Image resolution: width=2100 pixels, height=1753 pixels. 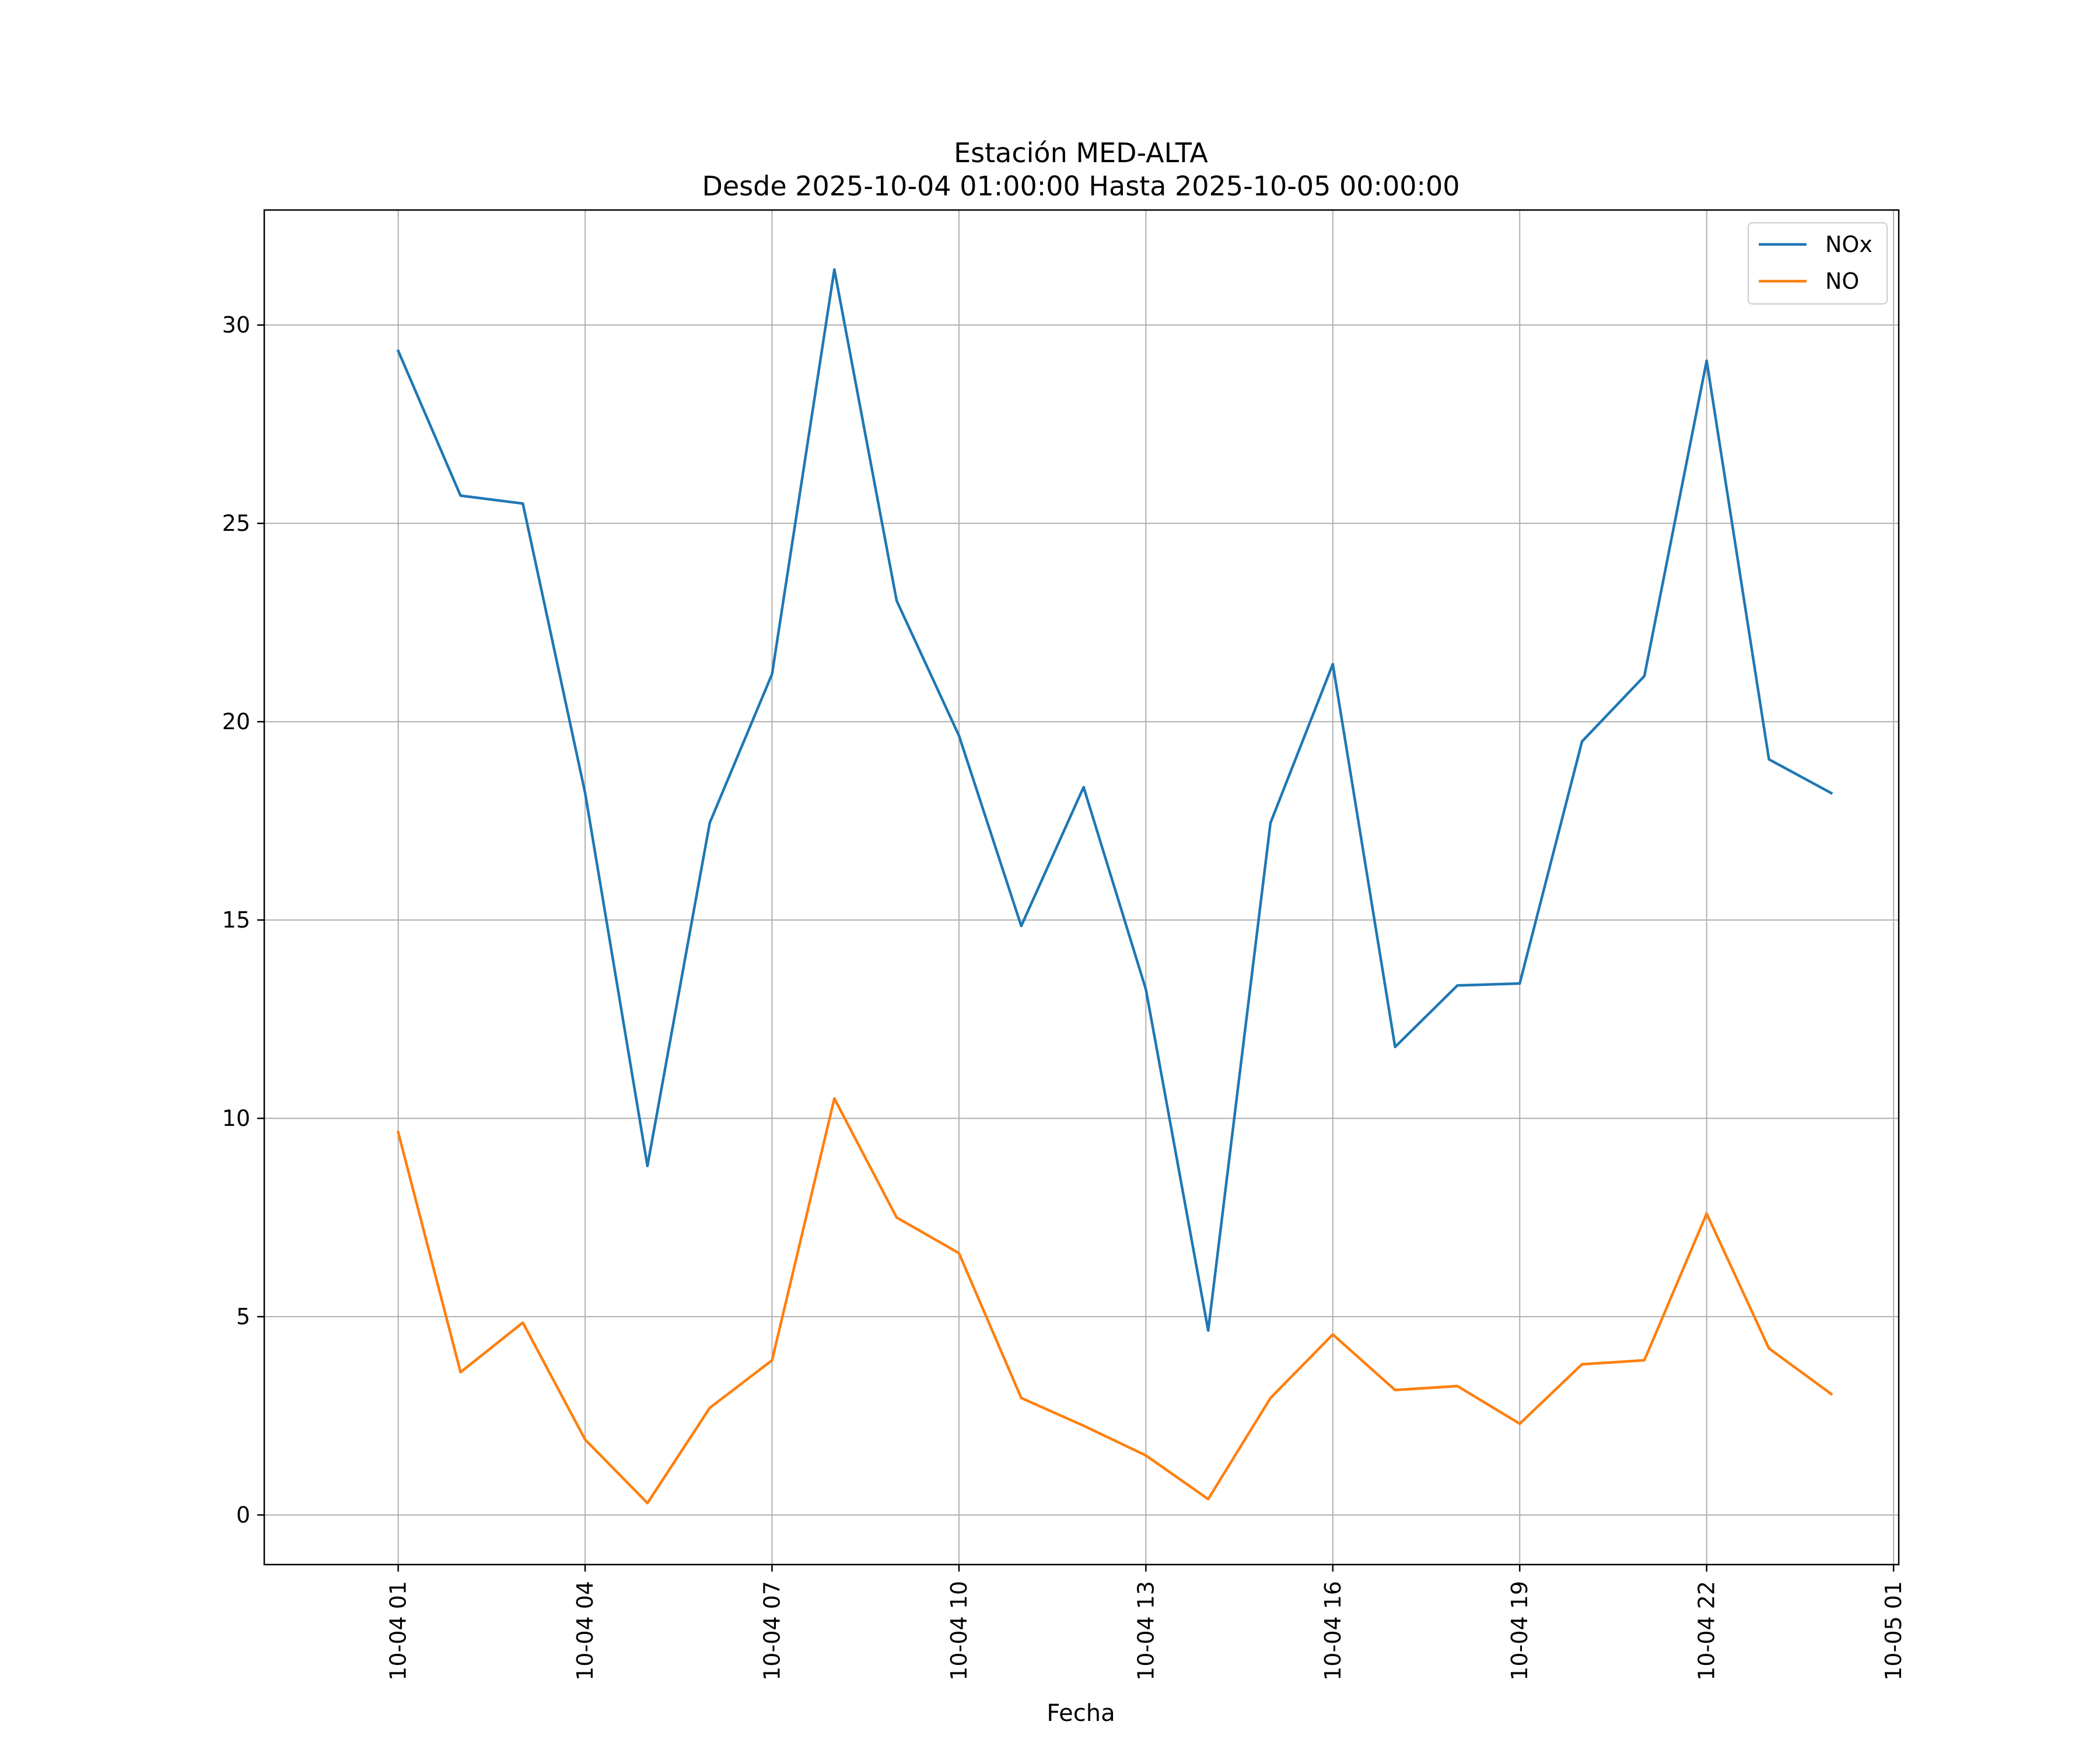 I want to click on chart-title: Estación MED-ALTA, so click(x=1081, y=153).